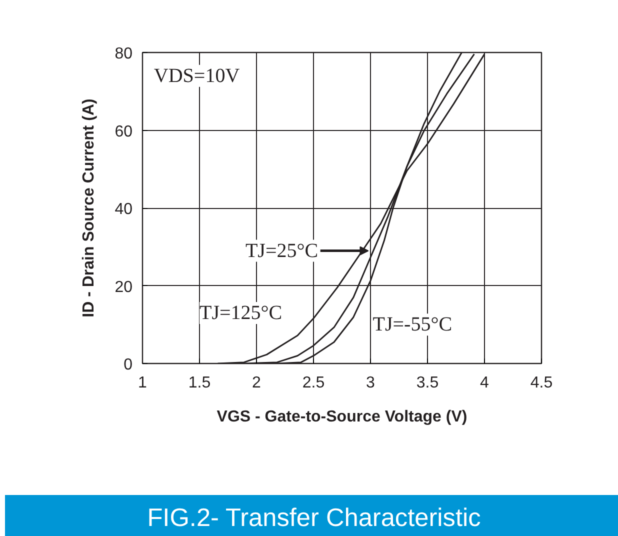 This screenshot has width=618, height=536. Describe the element at coordinates (314, 518) in the screenshot. I see `text: FIG.2- Transfer Characteristic` at that location.